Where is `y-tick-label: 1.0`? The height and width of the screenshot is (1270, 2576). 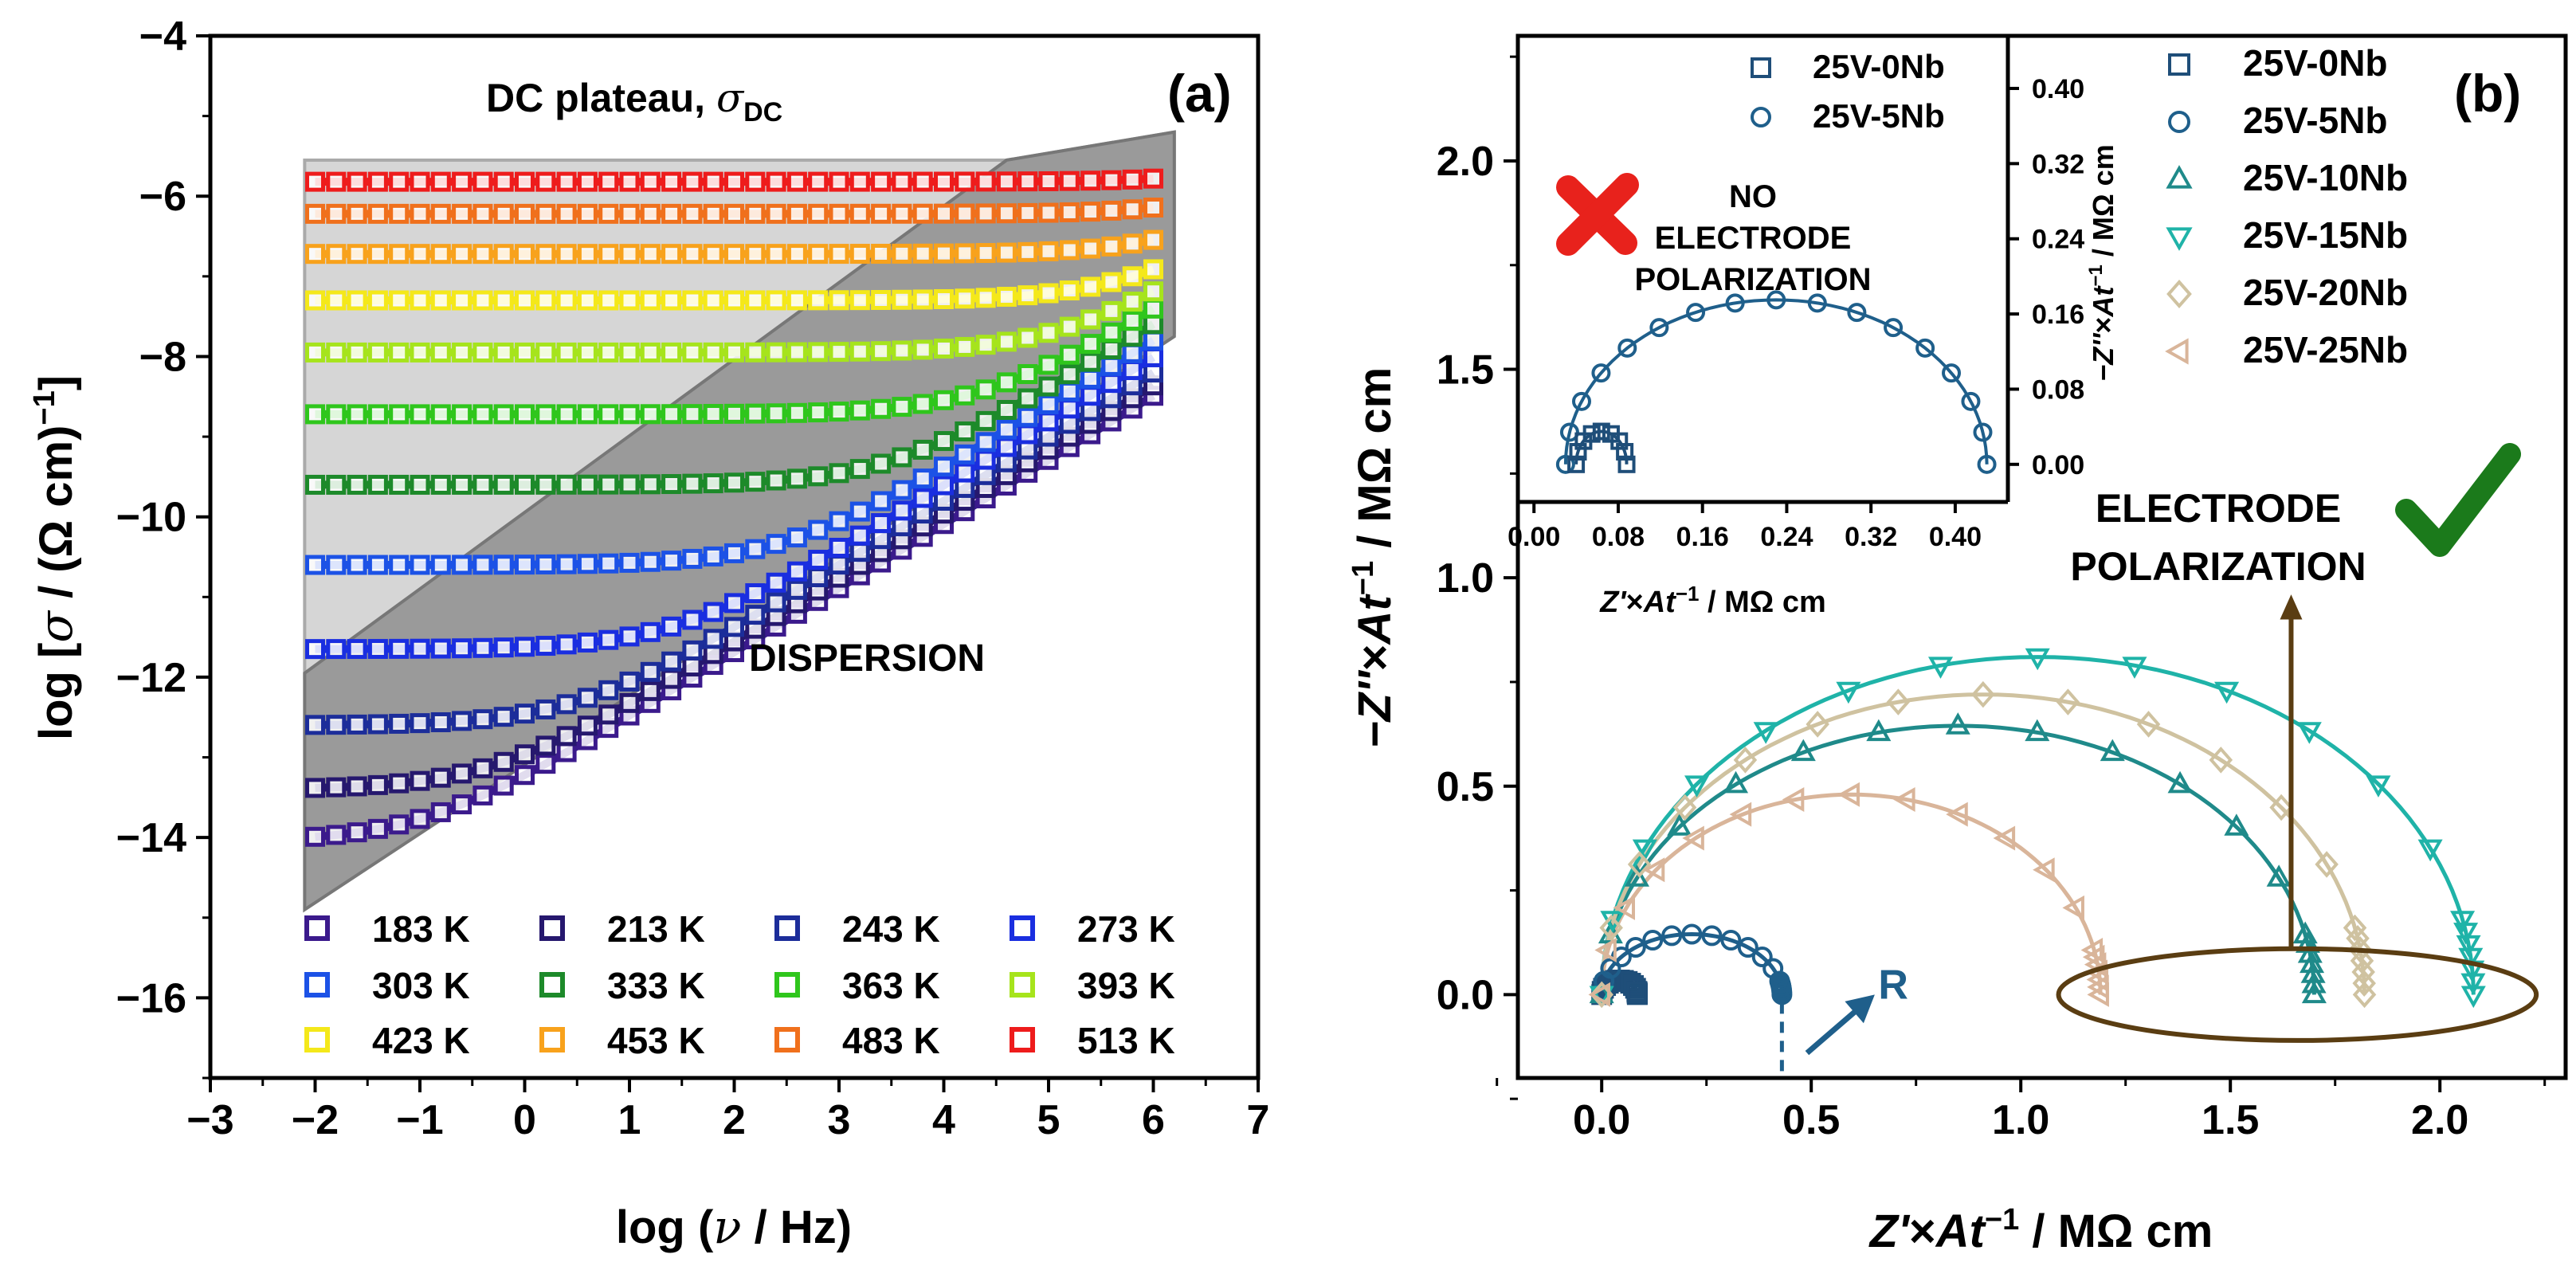
y-tick-label: 1.0 is located at coordinates (1465, 579).